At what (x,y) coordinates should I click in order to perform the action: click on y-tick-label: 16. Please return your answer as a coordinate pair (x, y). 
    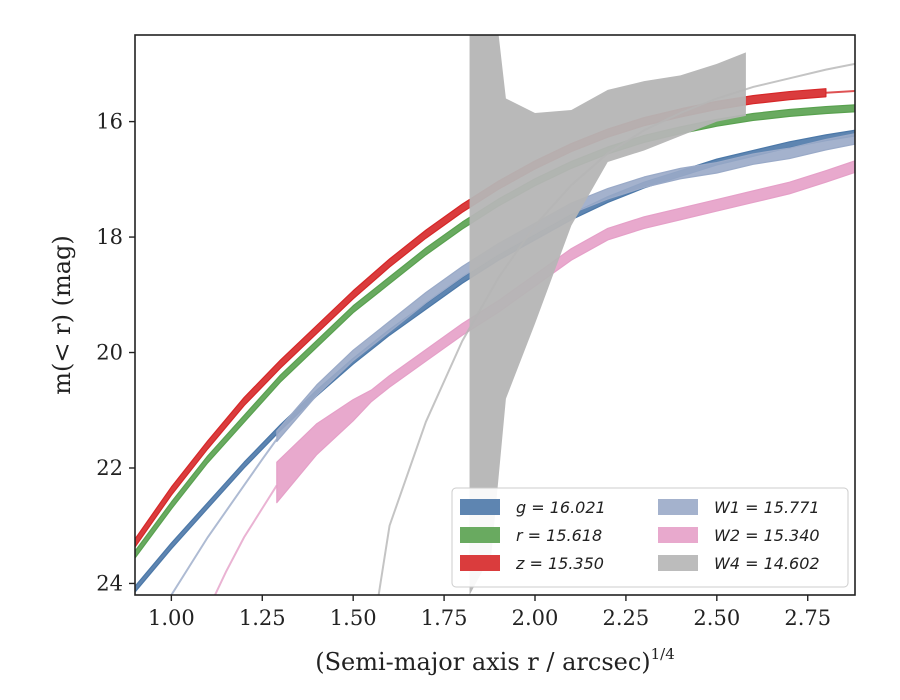
    Looking at the image, I should click on (109, 122).